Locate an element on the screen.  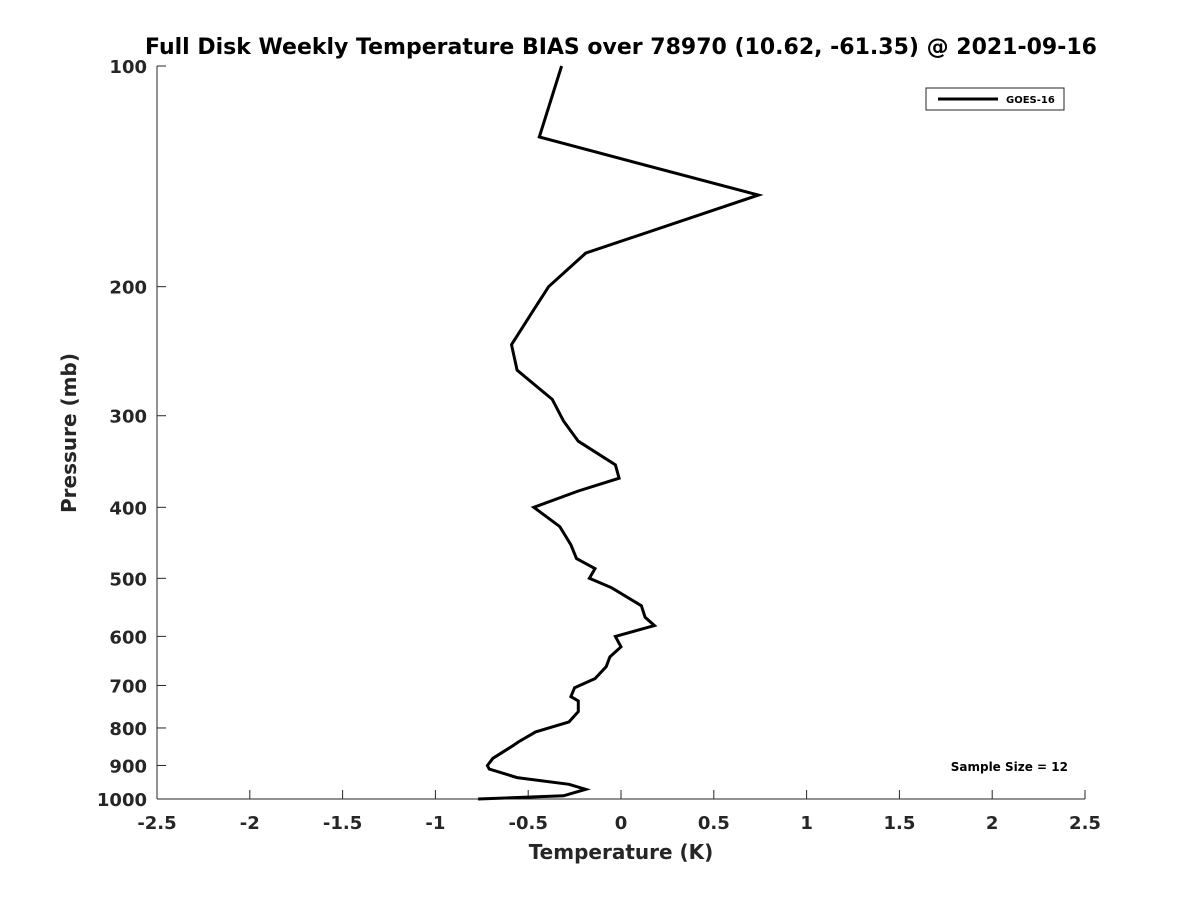
y-tick-label: 800 is located at coordinates (128, 729).